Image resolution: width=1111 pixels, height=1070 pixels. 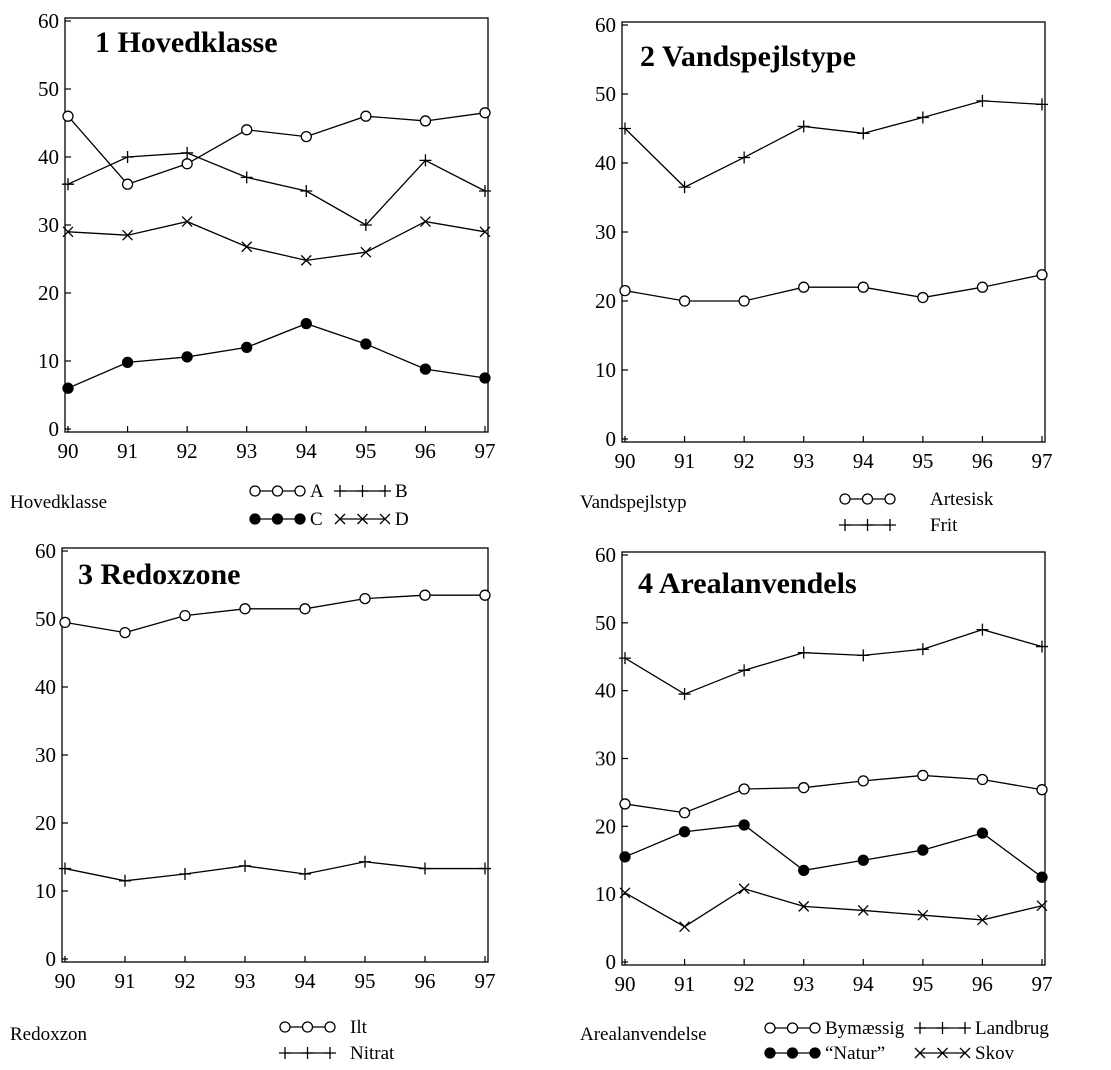 I want to click on legend-entry: C, so click(x=286, y=519).